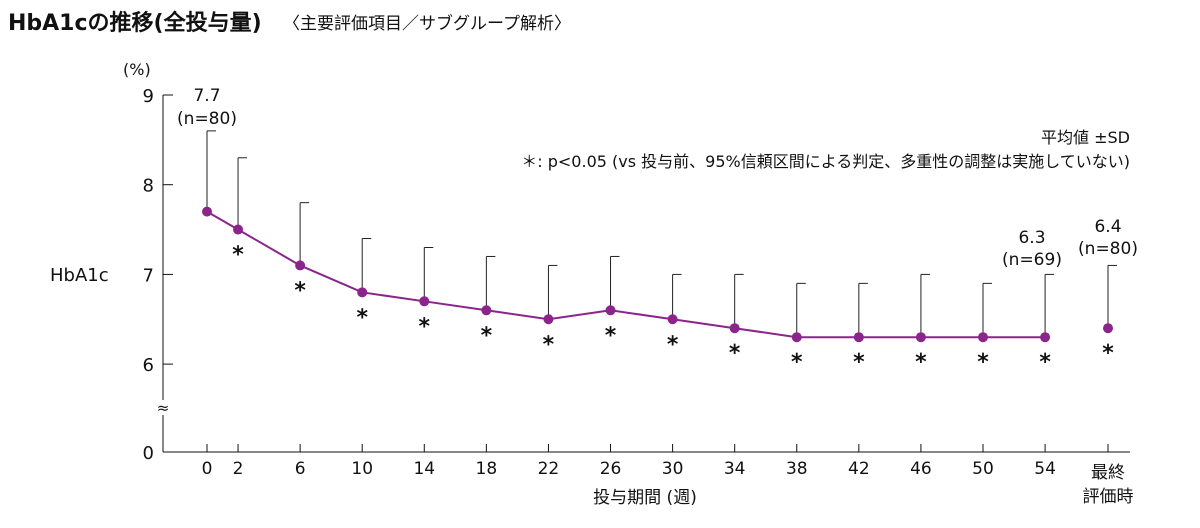 This screenshot has width=1200, height=528. Describe the element at coordinates (135, 23) in the screenshot. I see `chart-title: HbA1cの推移(全投与量)` at that location.